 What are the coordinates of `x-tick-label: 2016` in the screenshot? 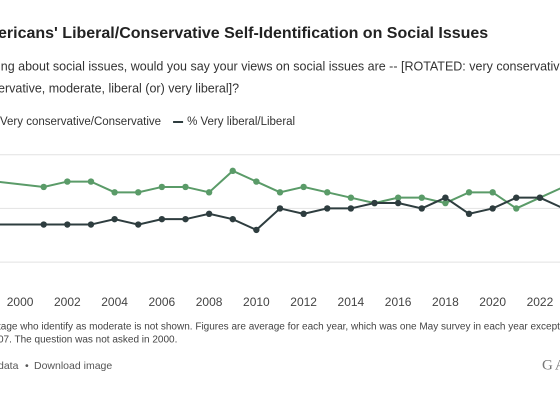 It's located at (398, 302).